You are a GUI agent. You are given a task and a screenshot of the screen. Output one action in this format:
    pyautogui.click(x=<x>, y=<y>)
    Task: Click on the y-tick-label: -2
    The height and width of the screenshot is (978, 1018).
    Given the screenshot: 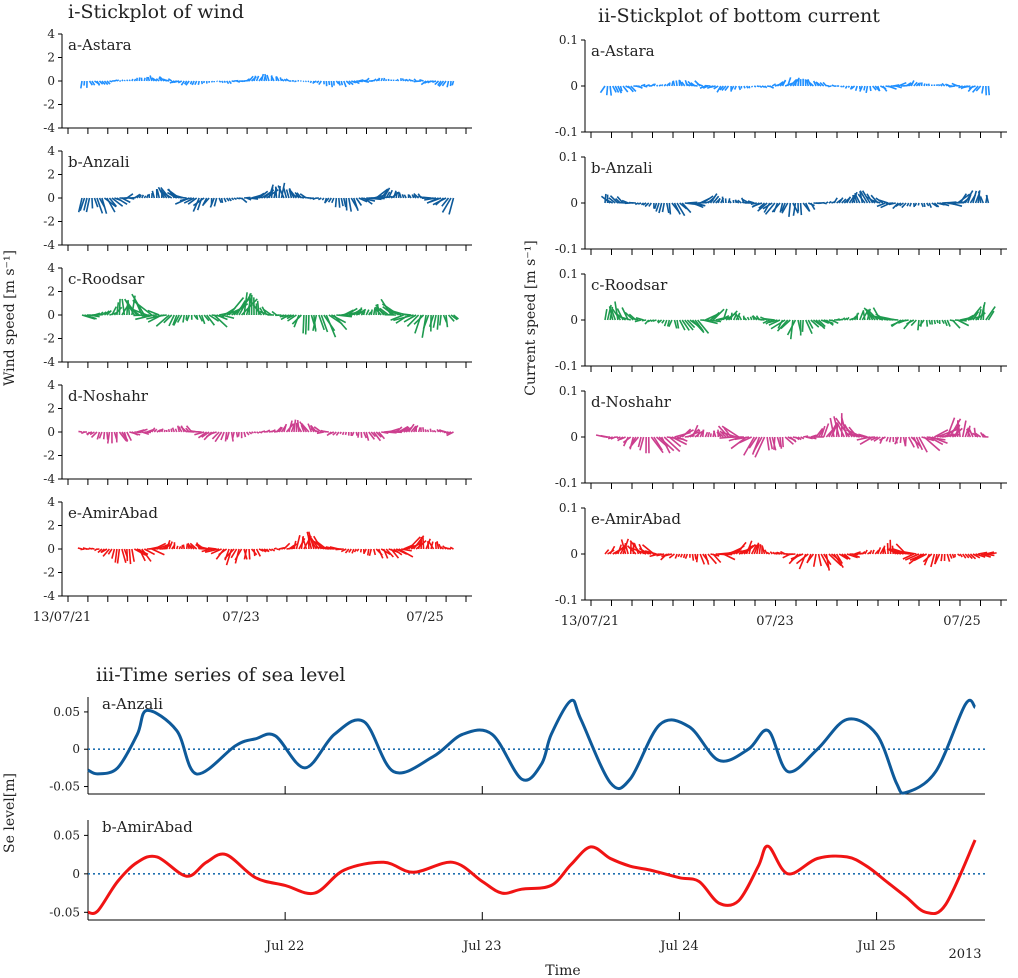 What is the action you would take?
    pyautogui.click(x=49, y=105)
    